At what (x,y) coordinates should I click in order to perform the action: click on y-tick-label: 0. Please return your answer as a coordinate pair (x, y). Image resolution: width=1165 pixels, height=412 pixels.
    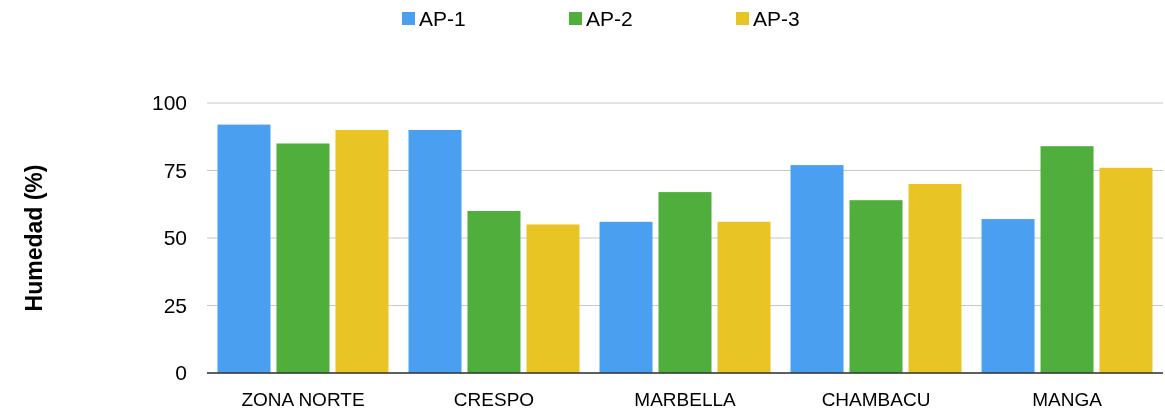
    Looking at the image, I should click on (181, 373).